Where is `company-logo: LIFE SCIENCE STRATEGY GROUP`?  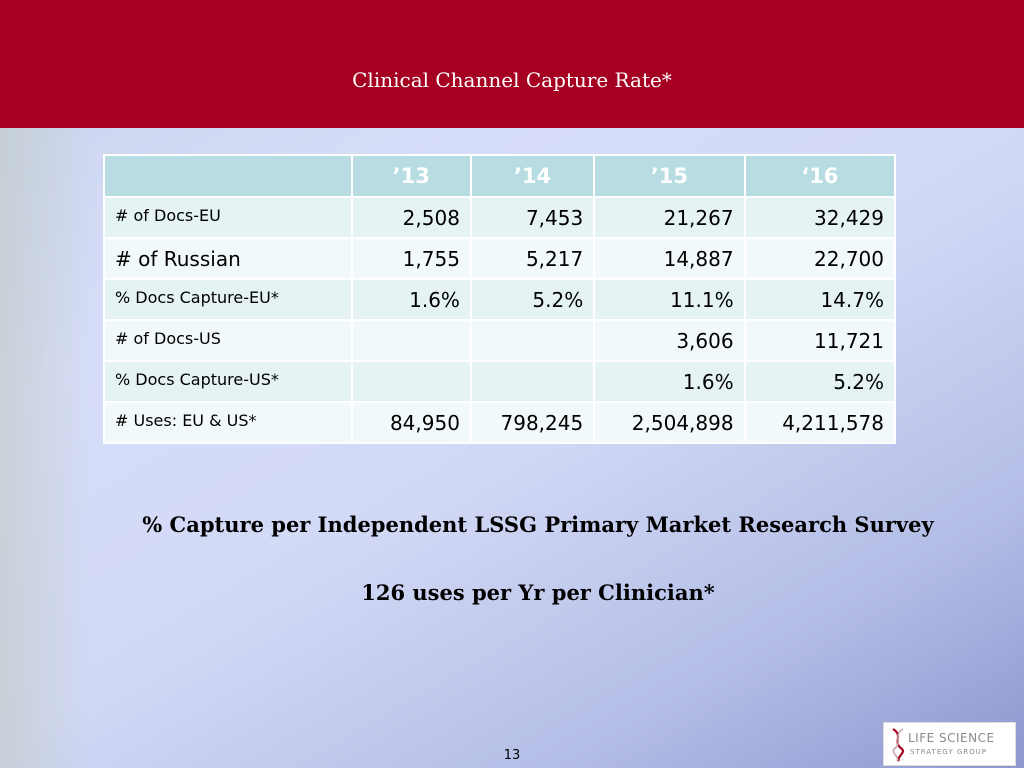
company-logo: LIFE SCIENCE STRATEGY GROUP is located at coordinates (949, 744).